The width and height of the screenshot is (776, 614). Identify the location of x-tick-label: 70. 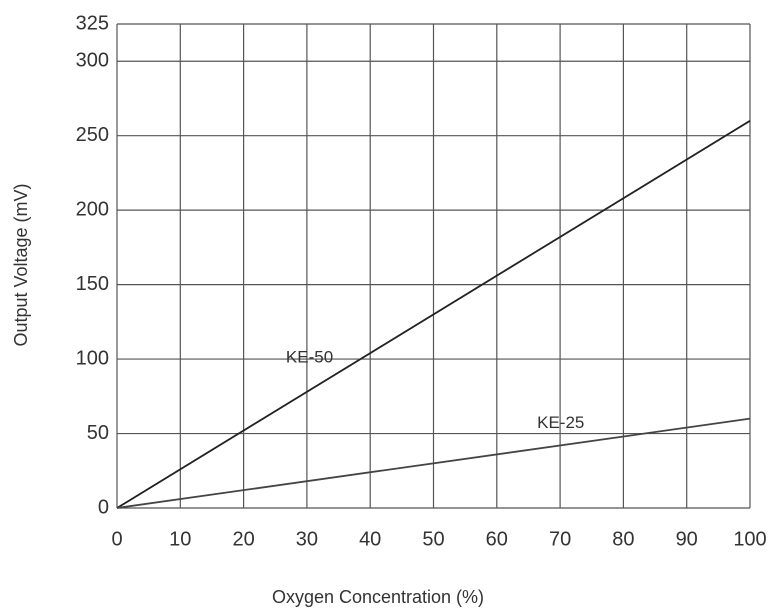
(560, 539).